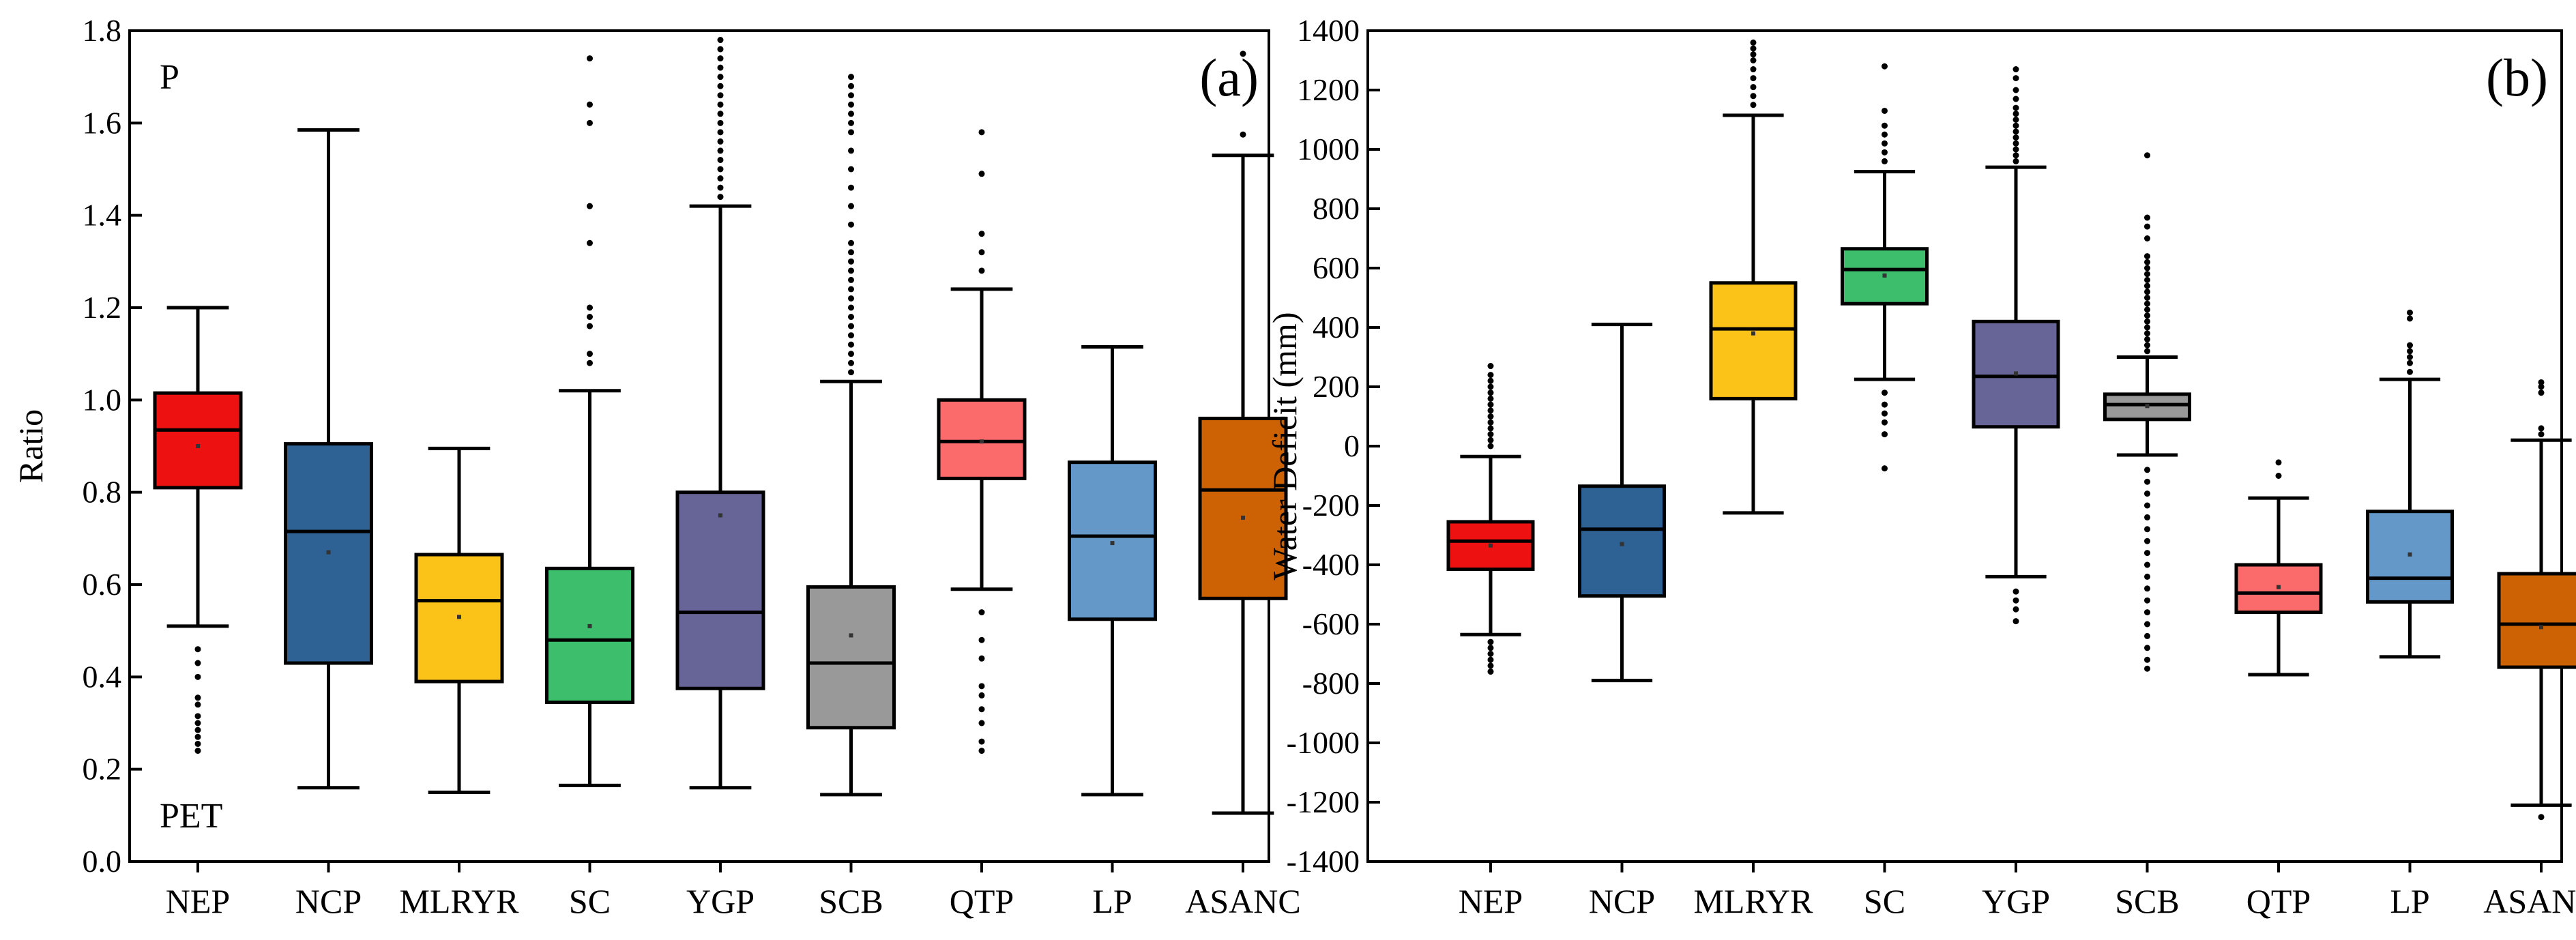  Describe the element at coordinates (1284, 446) in the screenshot. I see `panel-b-y-axis-title: Water Deficit (mm)` at that location.